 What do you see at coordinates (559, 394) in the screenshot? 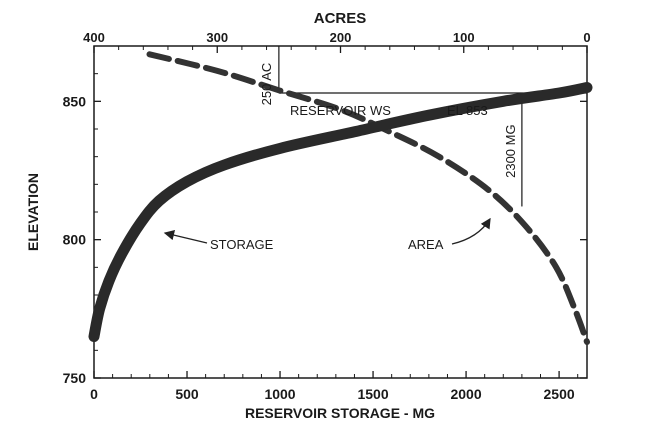
I see `x-tick-label: 2500` at bounding box center [559, 394].